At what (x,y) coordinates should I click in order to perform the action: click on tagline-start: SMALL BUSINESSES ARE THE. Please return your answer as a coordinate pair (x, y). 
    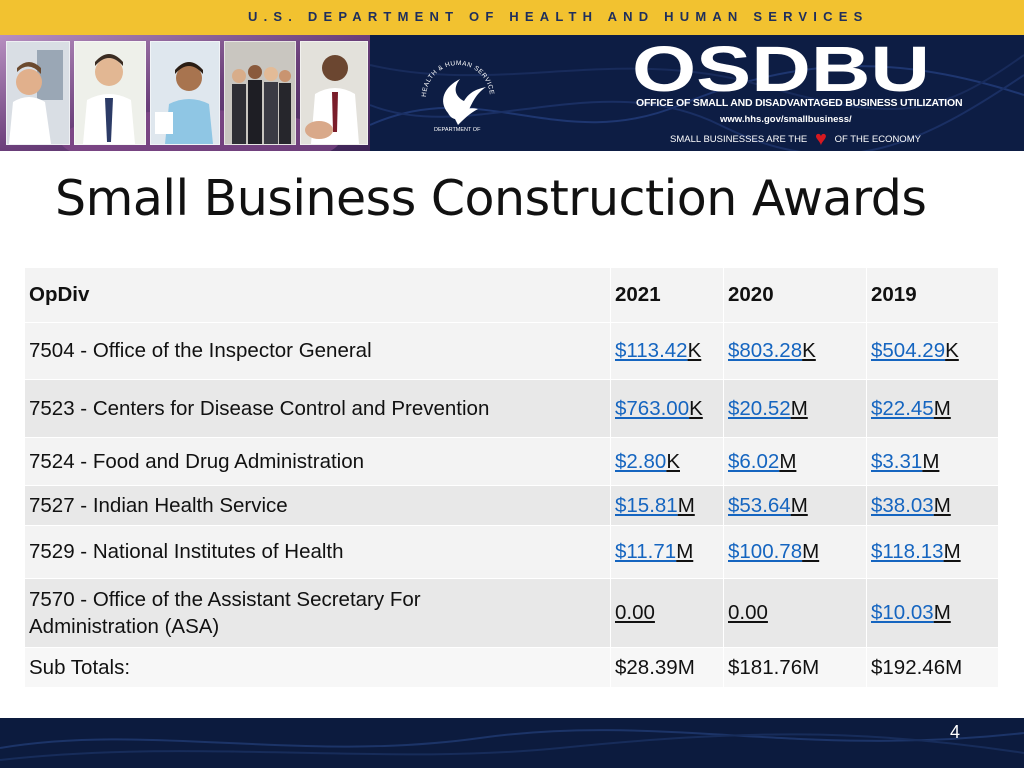
    Looking at the image, I should click on (739, 139).